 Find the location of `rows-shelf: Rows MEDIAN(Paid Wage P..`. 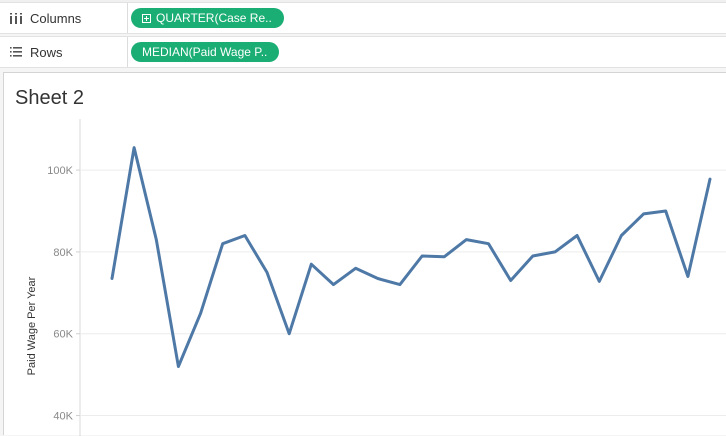

rows-shelf: Rows MEDIAN(Paid Wage P.. is located at coordinates (363, 52).